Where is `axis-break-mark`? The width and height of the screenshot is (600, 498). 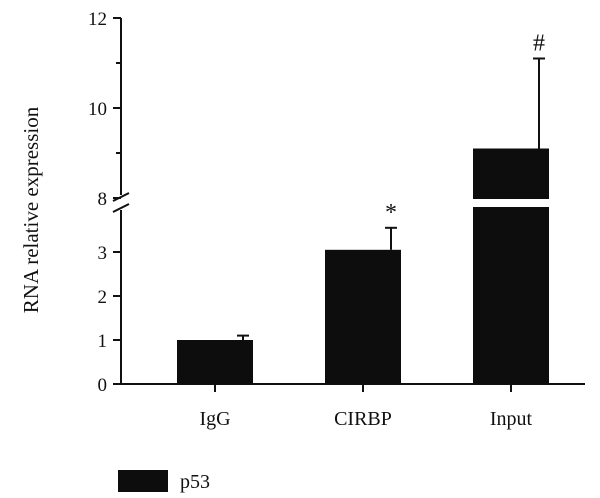
axis-break-mark is located at coordinates (121, 208).